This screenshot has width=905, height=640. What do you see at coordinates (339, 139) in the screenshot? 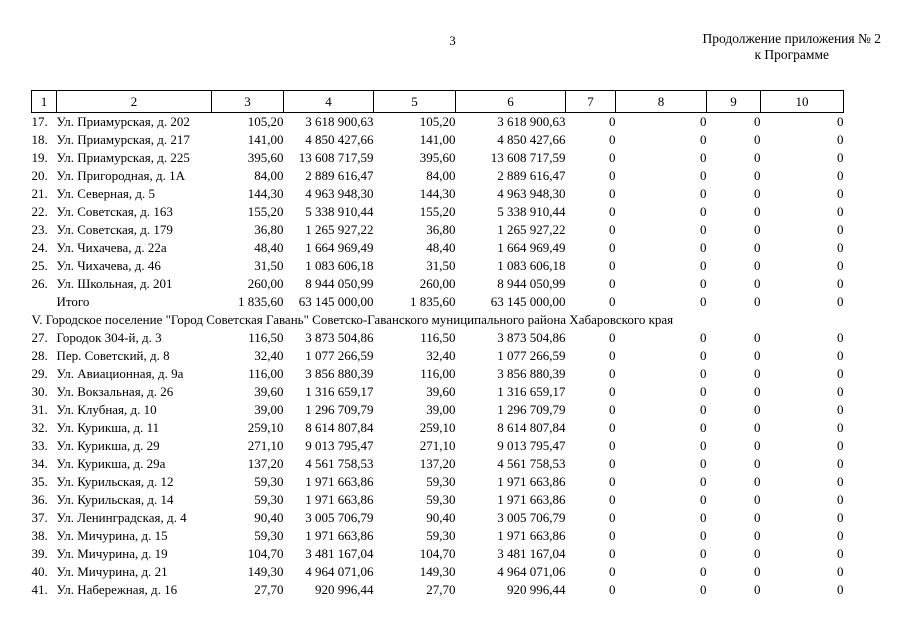
I see `value-cell: 4 850 427,66` at bounding box center [339, 139].